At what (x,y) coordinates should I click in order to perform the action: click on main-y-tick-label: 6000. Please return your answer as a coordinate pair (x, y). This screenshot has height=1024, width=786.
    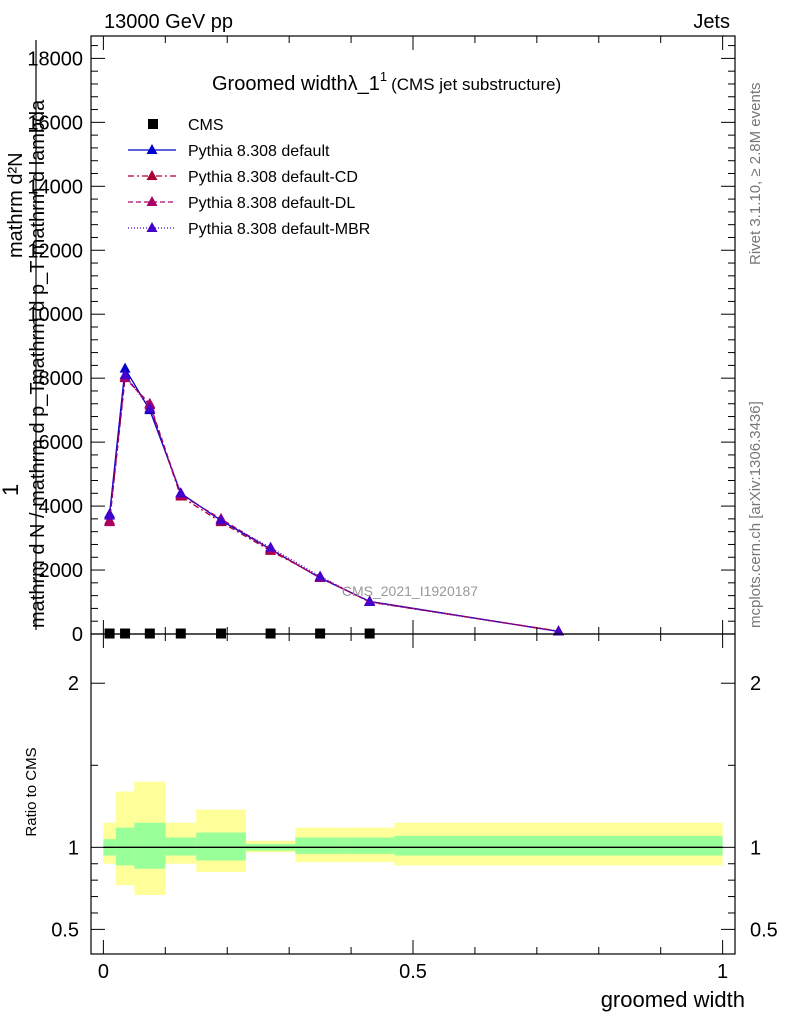
    Looking at the image, I should click on (61, 443).